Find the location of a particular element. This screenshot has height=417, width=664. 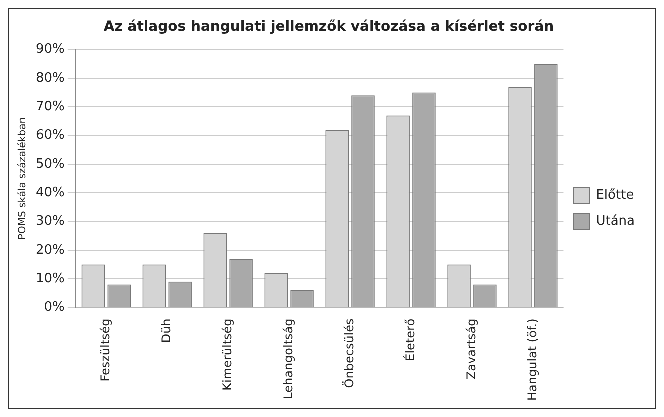

y-tick-label: 90% is located at coordinates (50, 50).